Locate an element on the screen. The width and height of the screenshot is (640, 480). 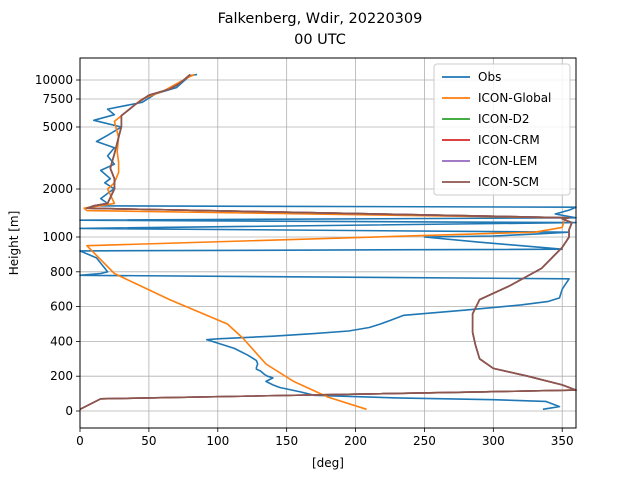
y-tick-label: 1000 is located at coordinates (57, 237).